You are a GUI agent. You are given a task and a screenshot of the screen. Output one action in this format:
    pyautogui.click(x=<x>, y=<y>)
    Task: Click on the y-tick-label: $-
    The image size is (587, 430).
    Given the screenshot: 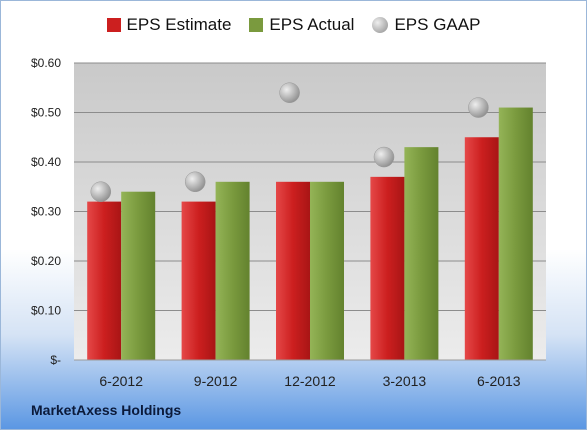 What is the action you would take?
    pyautogui.click(x=55, y=360)
    